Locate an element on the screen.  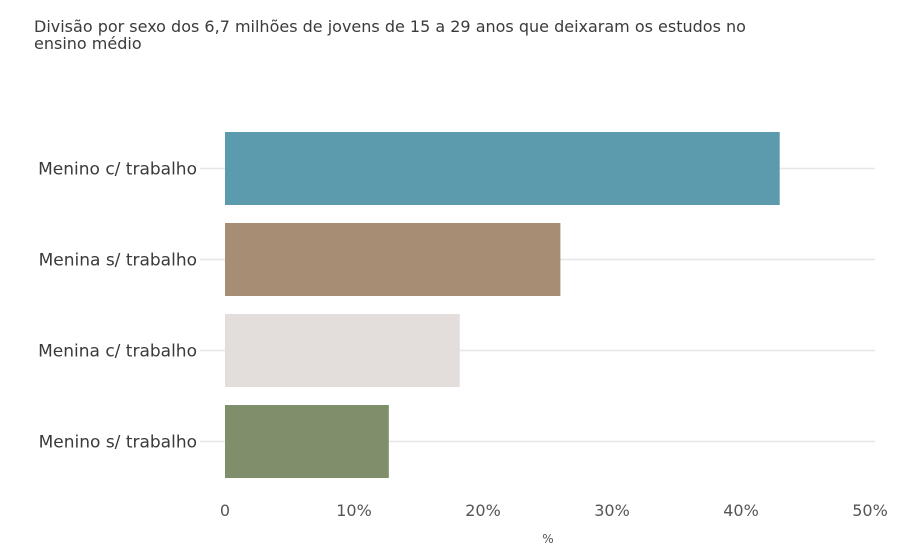
x-tick-label: 0 is located at coordinates (225, 510).